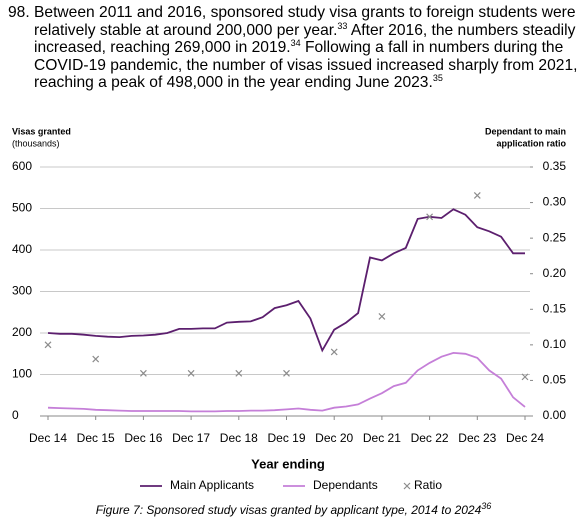 Image resolution: width=587 pixels, height=528 pixels. Describe the element at coordinates (295, 42) in the screenshot. I see `footnote-ref: 34` at that location.